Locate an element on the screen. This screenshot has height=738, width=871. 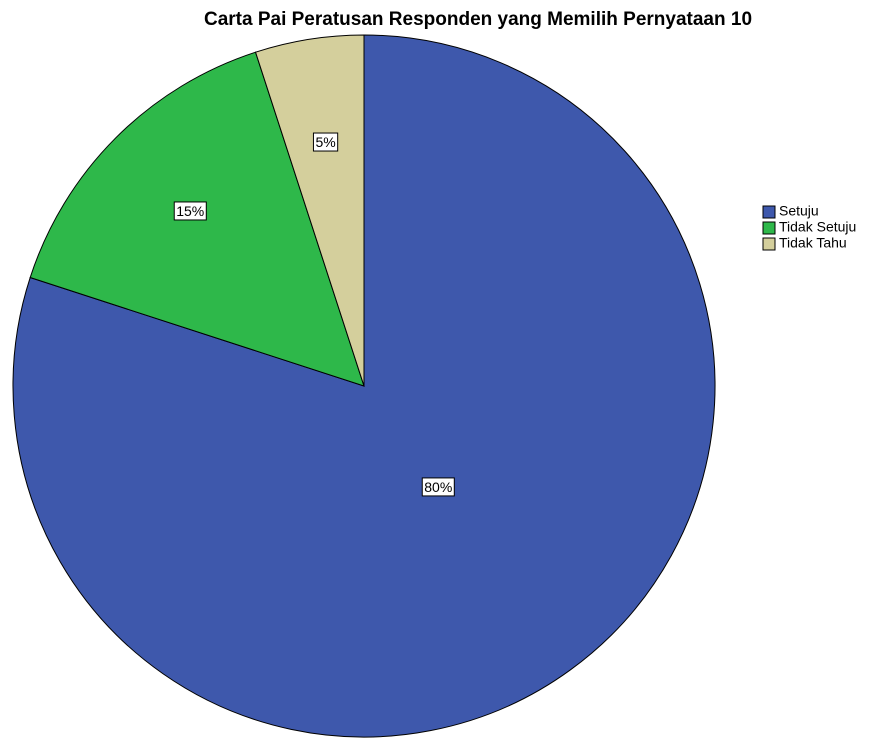
pie-slice is located at coordinates (309, 210).